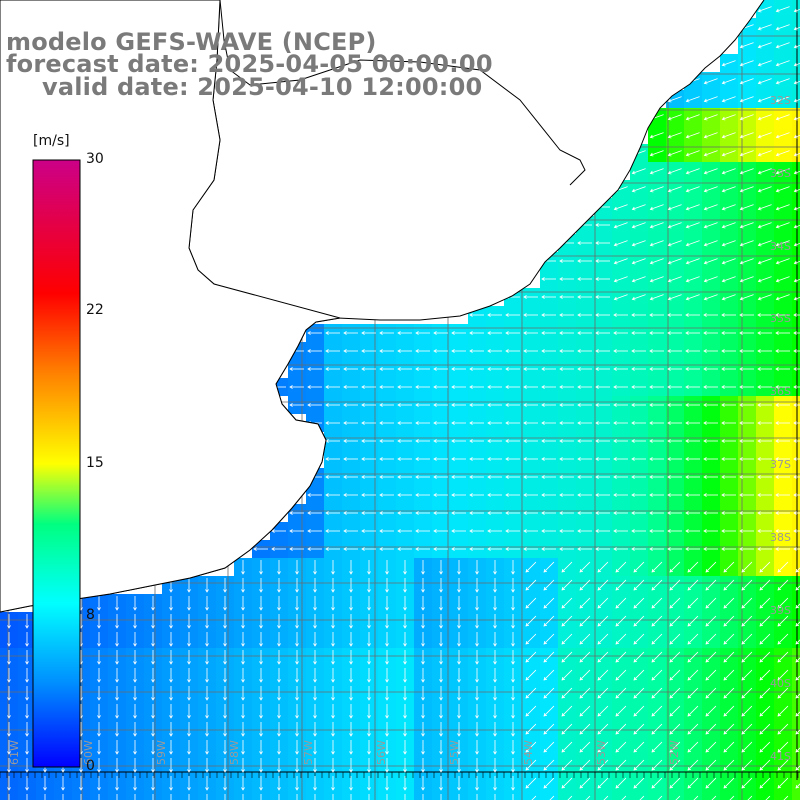 This screenshot has width=800, height=800. Describe the element at coordinates (88, 752) in the screenshot. I see `lon-label: 60W` at that location.